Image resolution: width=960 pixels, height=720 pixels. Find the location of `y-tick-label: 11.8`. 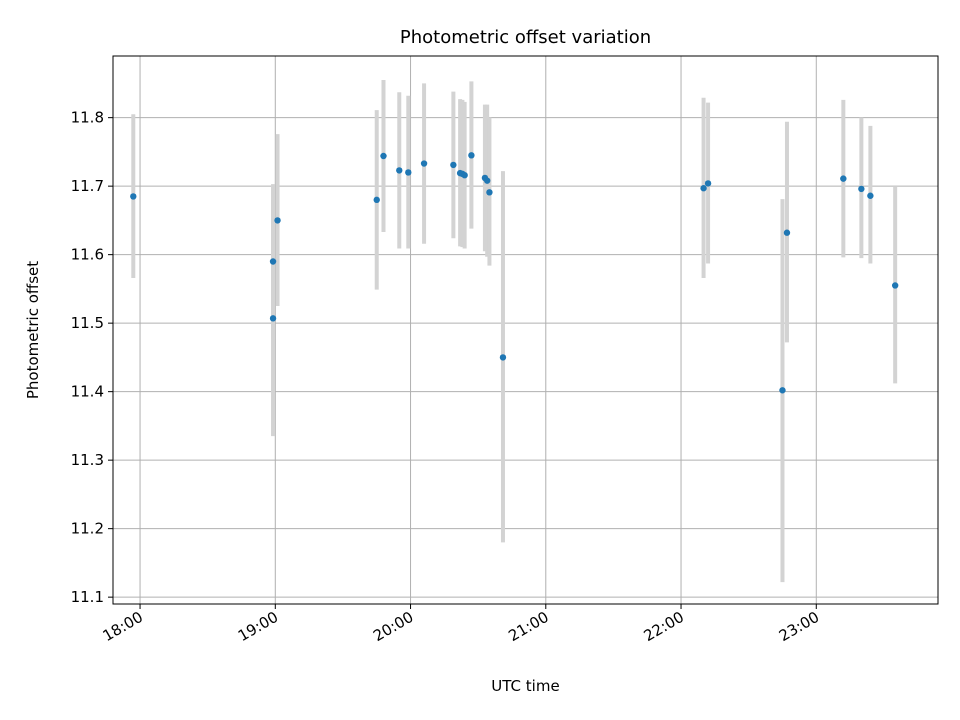

y-tick-label: 11.8 is located at coordinates (87, 118).